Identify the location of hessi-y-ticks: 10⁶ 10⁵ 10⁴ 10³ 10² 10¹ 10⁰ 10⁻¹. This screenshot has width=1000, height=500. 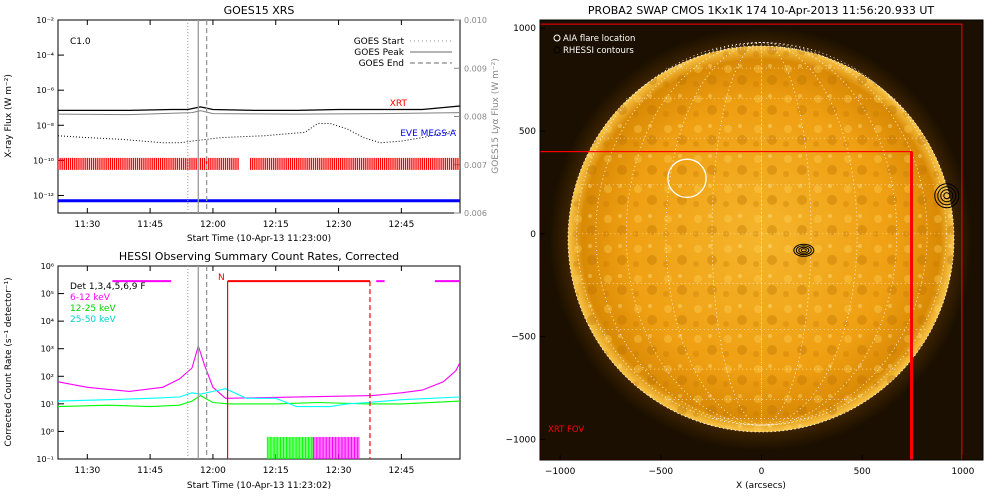
(50, 363).